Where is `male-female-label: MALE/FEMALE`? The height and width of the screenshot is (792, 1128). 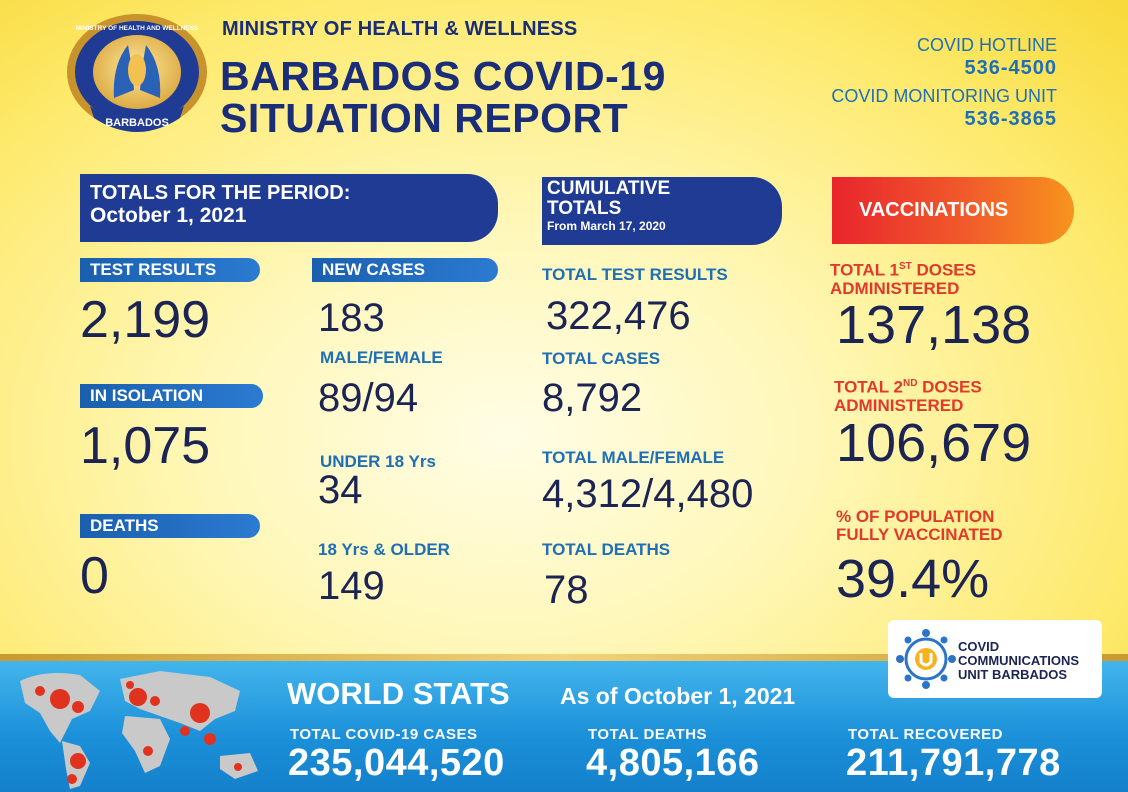
male-female-label: MALE/FEMALE is located at coordinates (381, 357).